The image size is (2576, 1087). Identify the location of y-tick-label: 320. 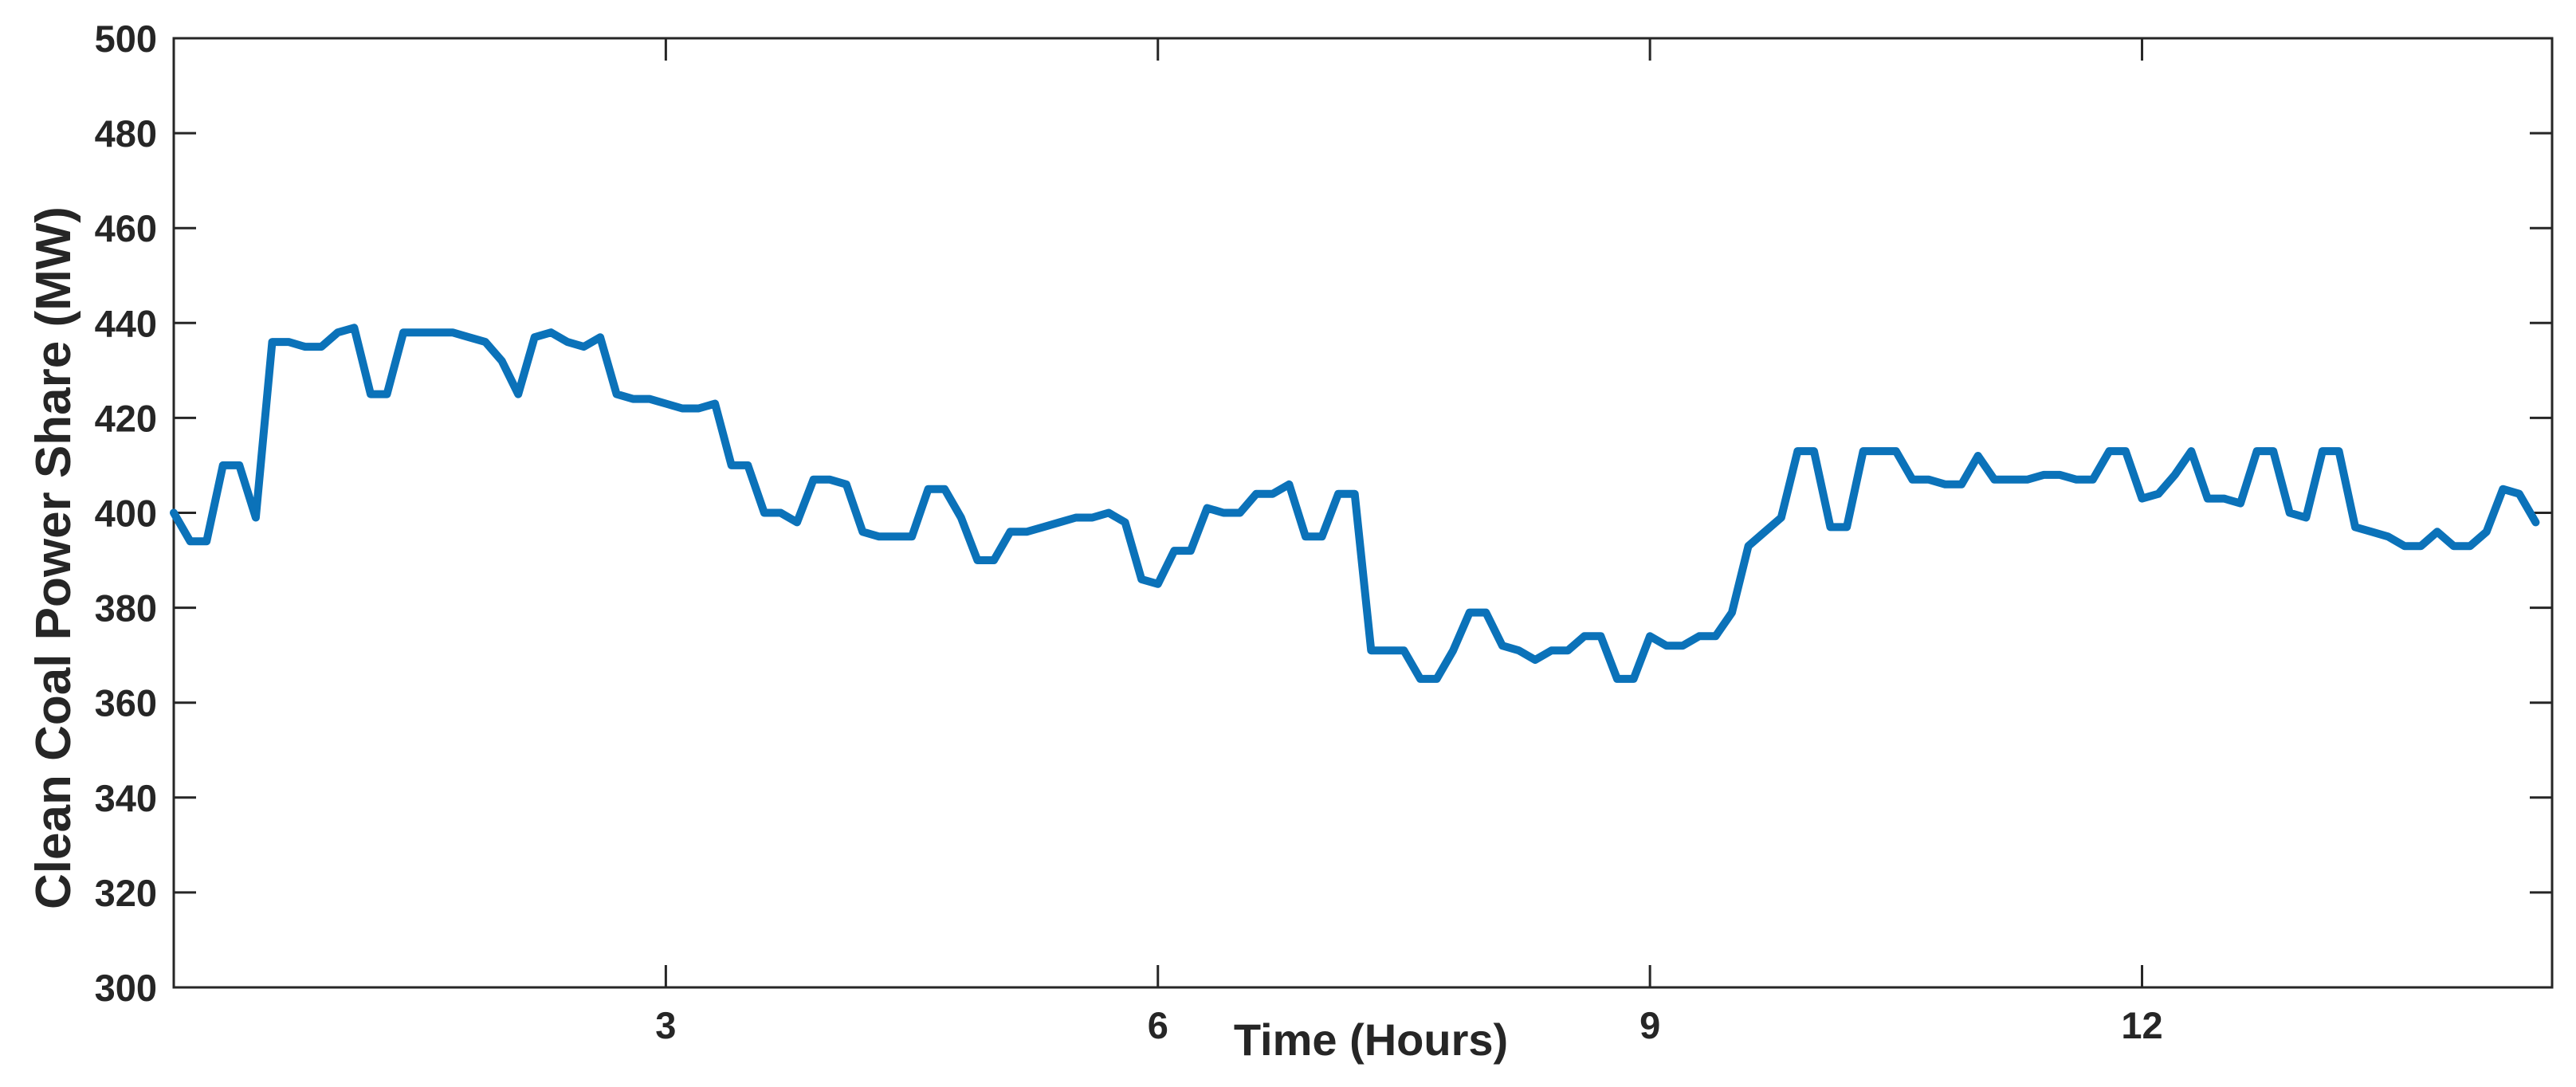
(126, 893).